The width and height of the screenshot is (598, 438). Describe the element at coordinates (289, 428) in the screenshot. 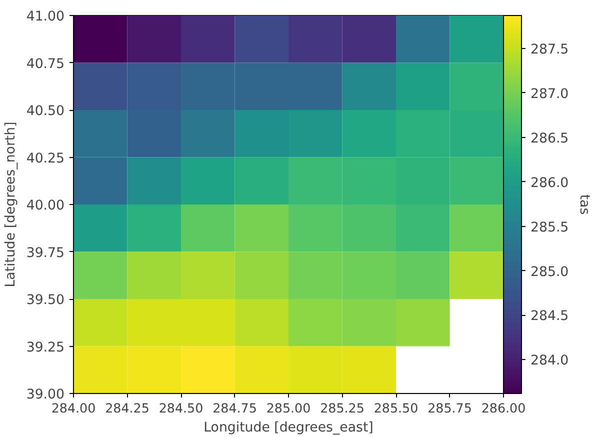

I see `x-axis-title: Longitude [degrees_east]` at that location.